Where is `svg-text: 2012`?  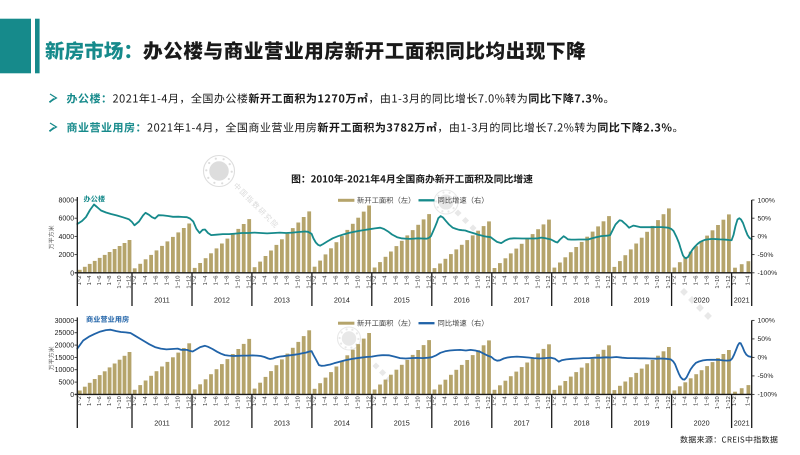 svg-text: 2012 is located at coordinates (222, 422).